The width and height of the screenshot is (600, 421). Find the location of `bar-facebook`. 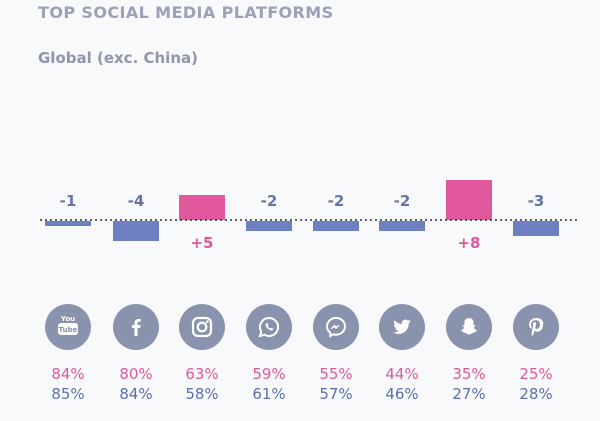

bar-facebook is located at coordinates (136, 231).